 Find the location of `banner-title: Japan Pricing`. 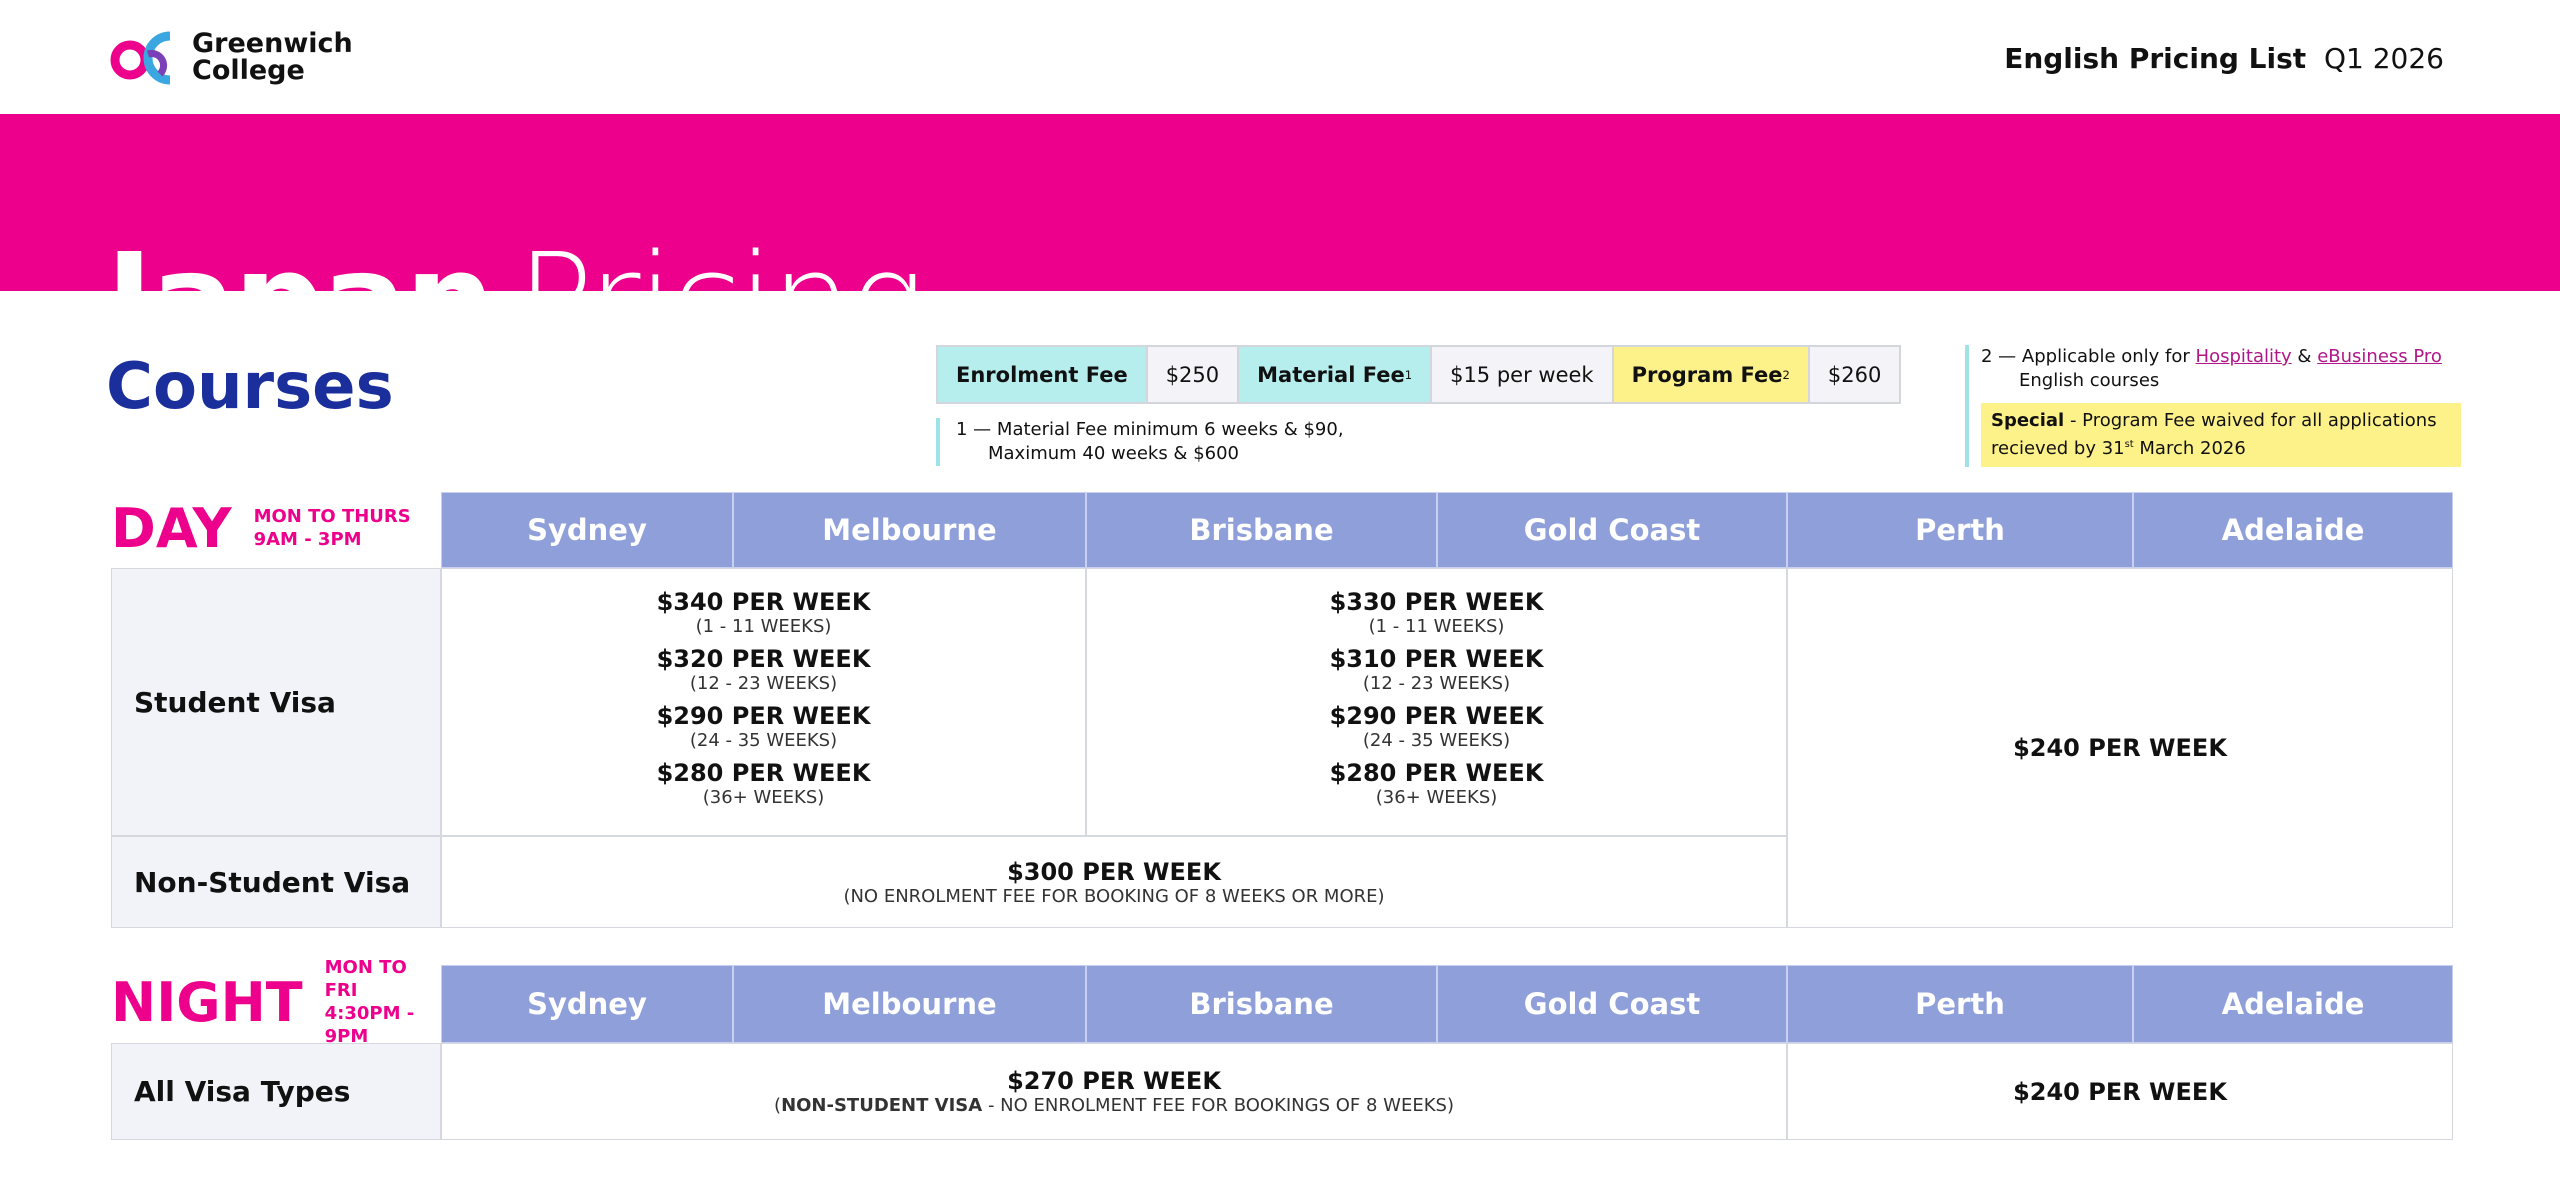

banner-title: Japan Pricing is located at coordinates (515, 299).